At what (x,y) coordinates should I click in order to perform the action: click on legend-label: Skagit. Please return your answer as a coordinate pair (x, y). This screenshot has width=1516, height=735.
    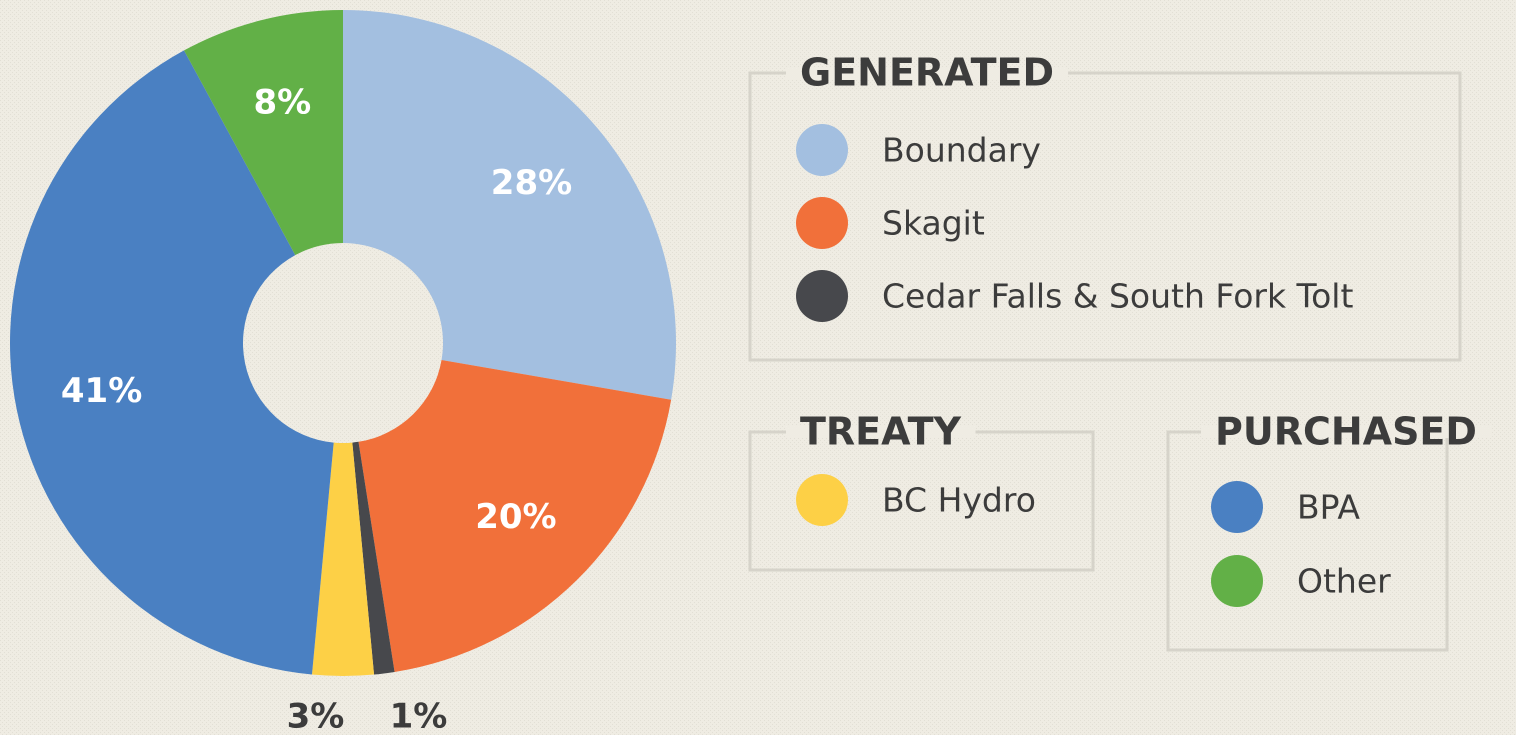
    Looking at the image, I should click on (933, 223).